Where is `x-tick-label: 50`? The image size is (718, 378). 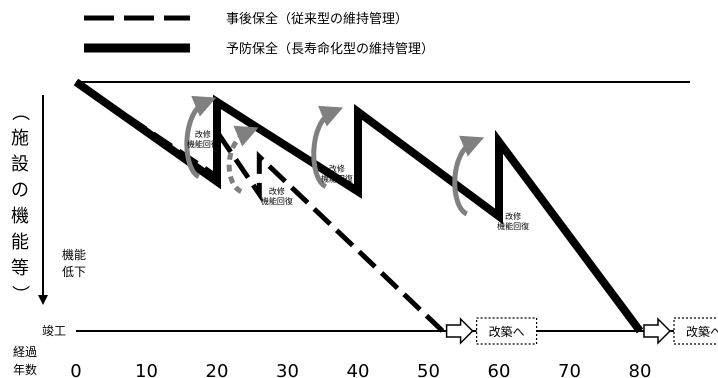
x-tick-label: 50 is located at coordinates (428, 369).